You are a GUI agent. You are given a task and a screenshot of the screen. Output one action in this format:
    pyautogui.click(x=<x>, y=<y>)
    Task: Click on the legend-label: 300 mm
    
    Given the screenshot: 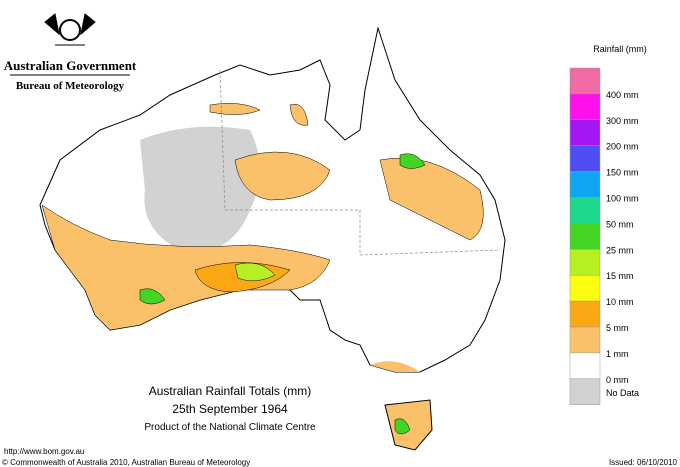 What is the action you would take?
    pyautogui.click(x=622, y=121)
    